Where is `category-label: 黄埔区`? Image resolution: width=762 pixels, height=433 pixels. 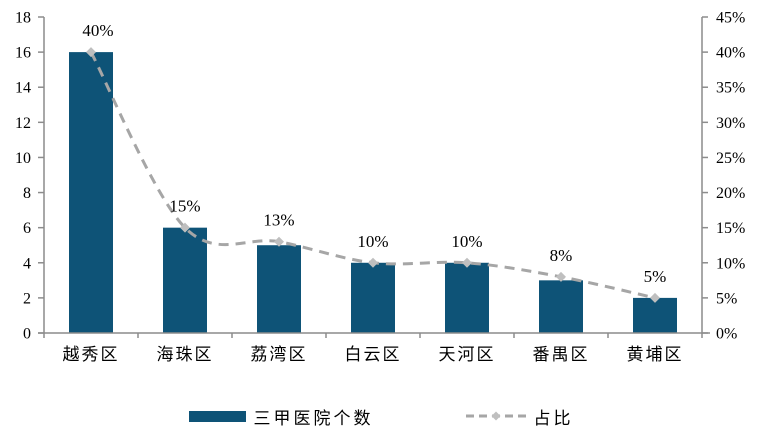
category-label: 黄埔区 is located at coordinates (655, 354).